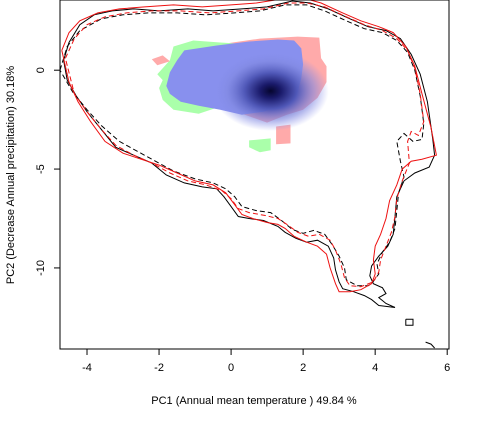 The height and width of the screenshot is (422, 480). I want to click on density-peak-core, so click(270, 90).